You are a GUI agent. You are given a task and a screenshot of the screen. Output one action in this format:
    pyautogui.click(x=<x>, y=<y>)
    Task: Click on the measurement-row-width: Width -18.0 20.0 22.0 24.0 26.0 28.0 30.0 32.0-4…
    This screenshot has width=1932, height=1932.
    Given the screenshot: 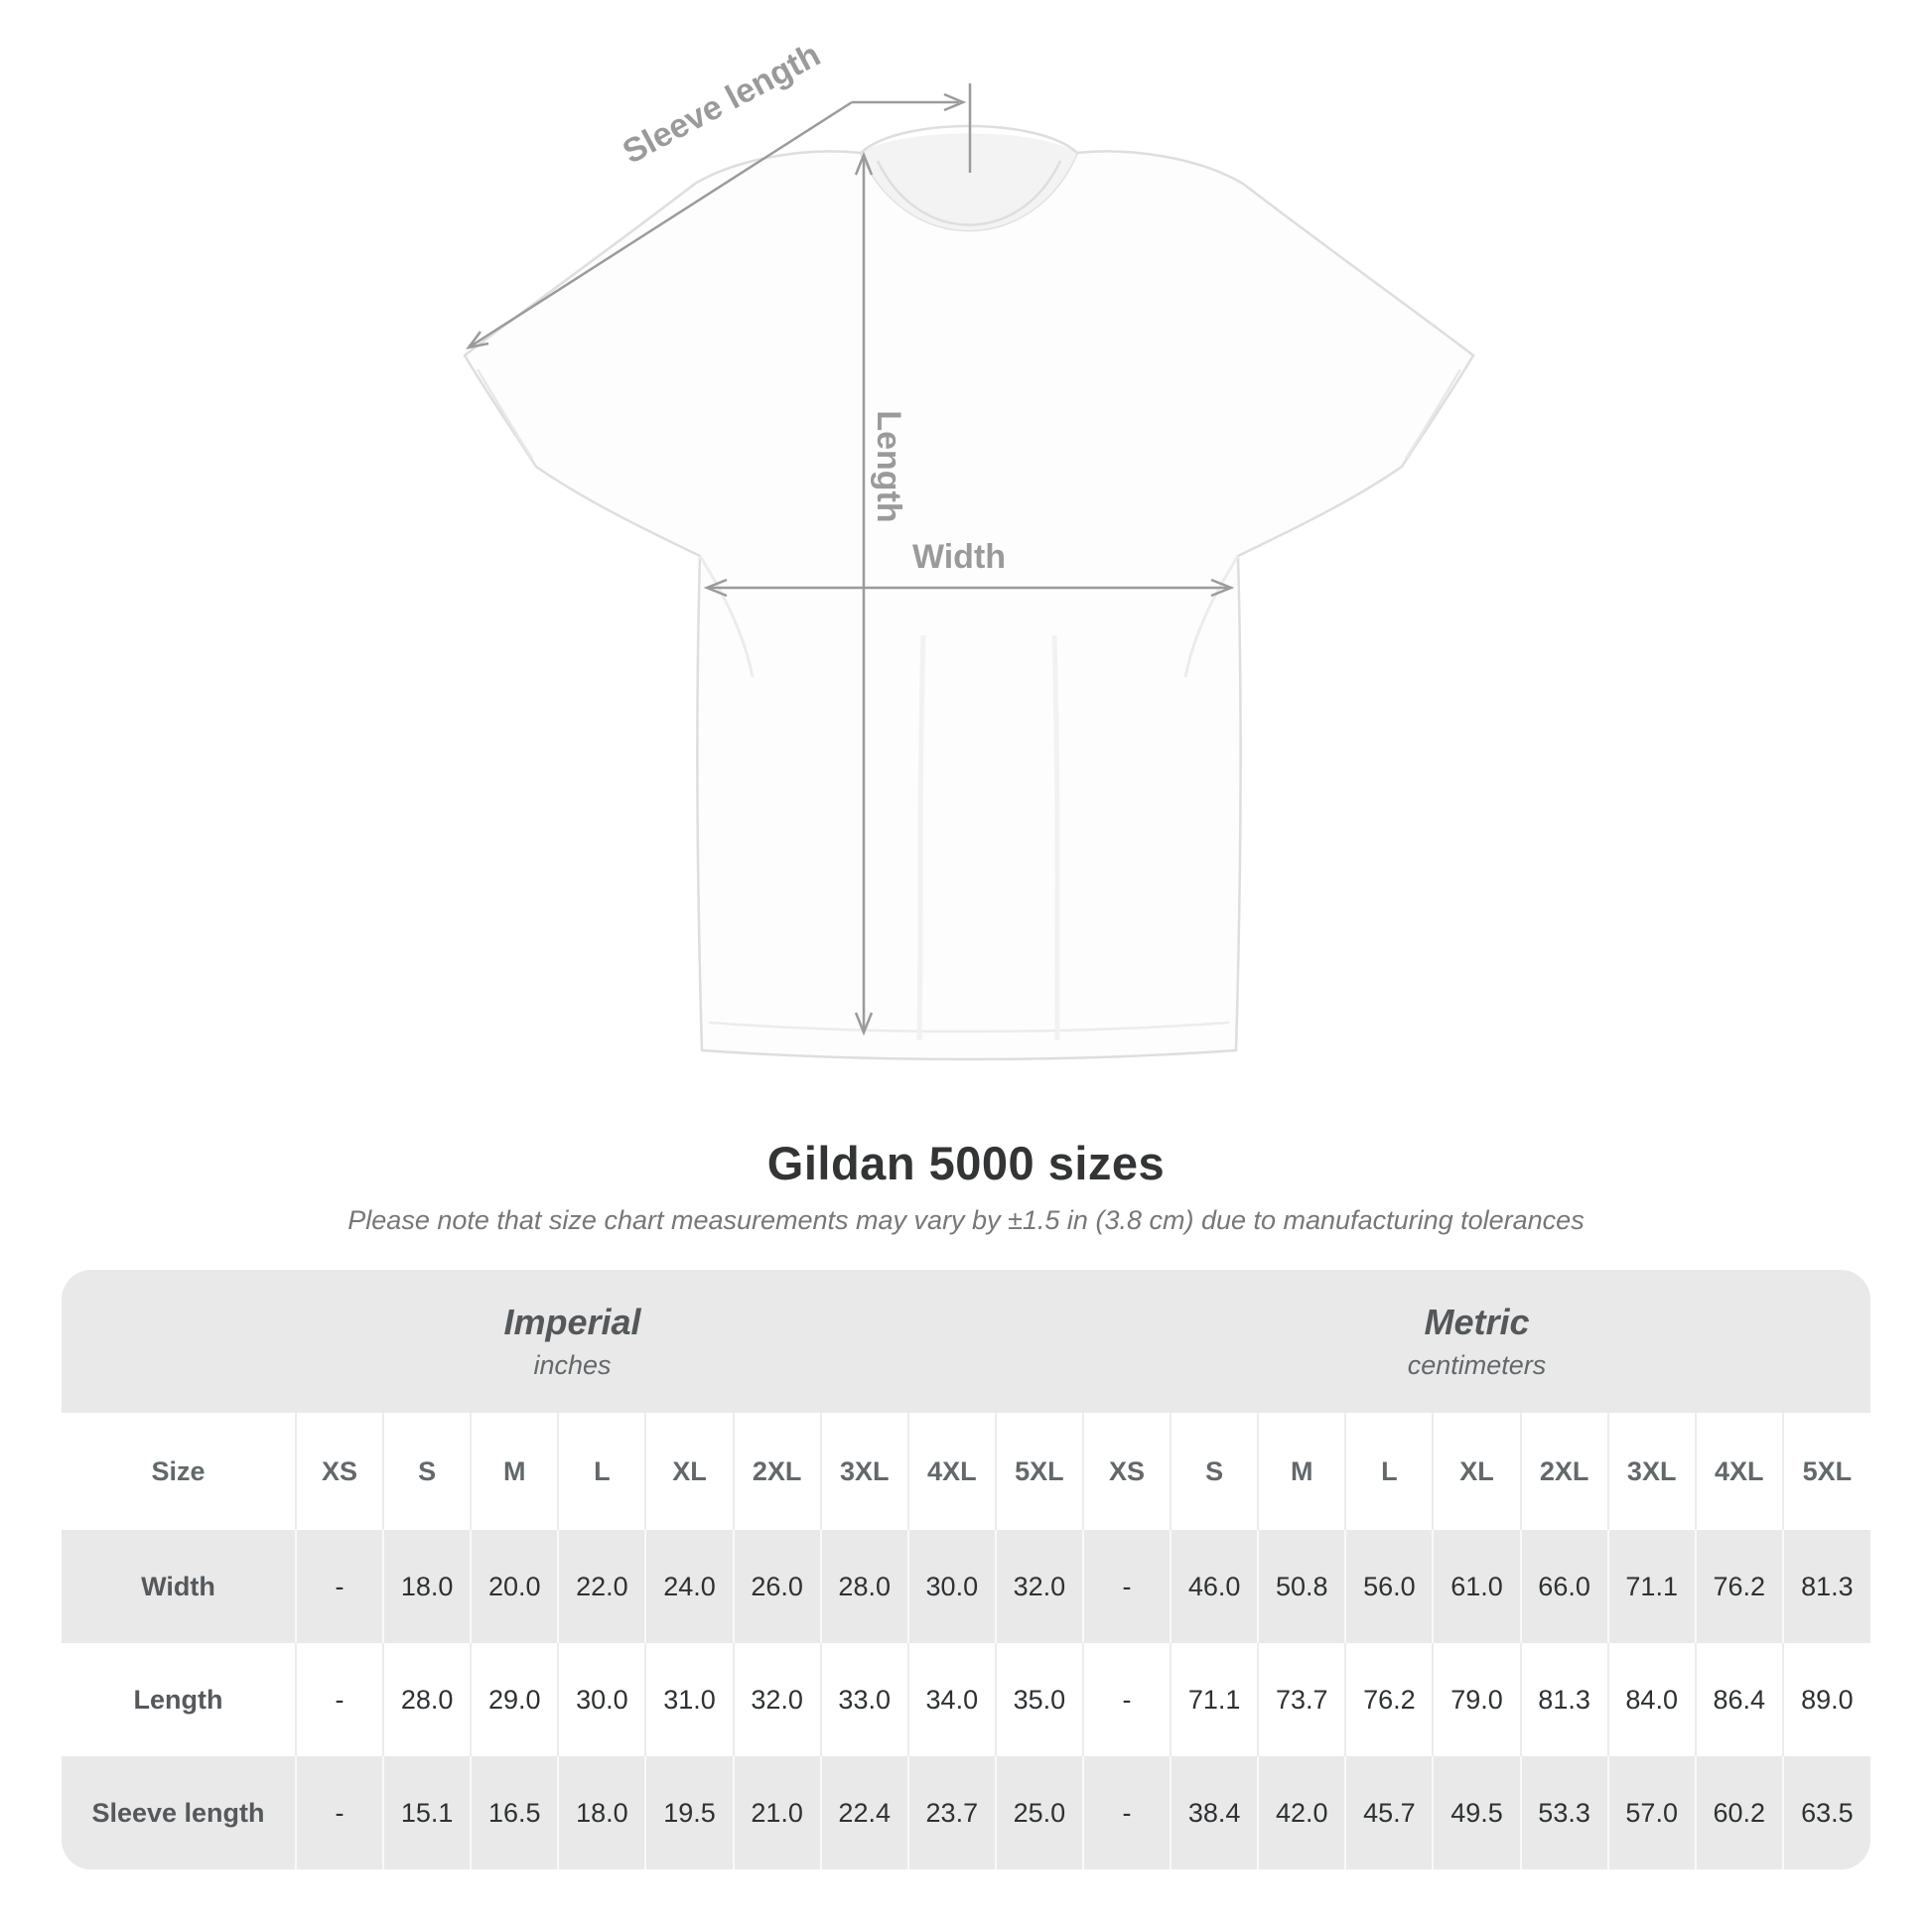 What is the action you would take?
    pyautogui.click(x=966, y=1587)
    